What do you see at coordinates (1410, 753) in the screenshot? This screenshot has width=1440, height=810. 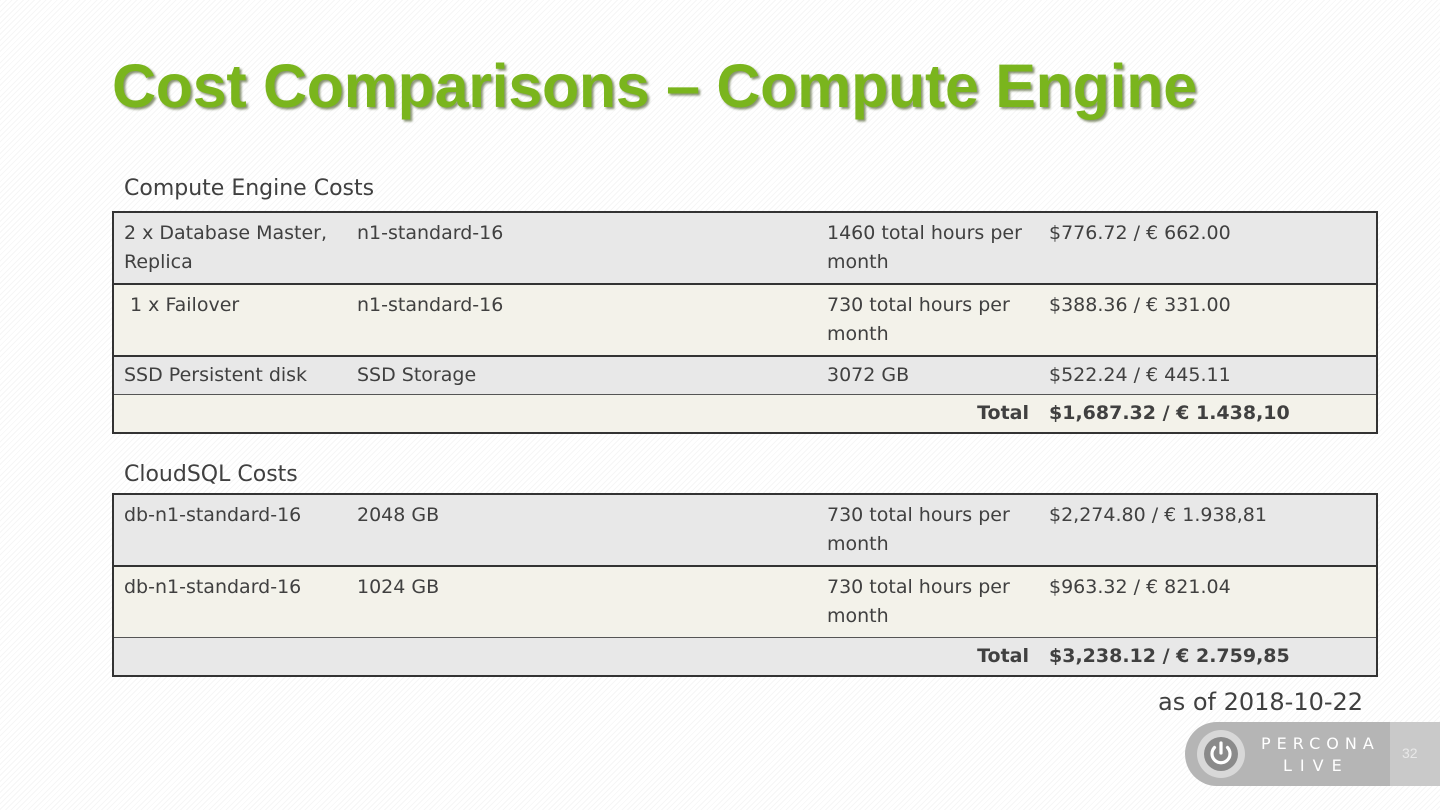 I see `page-number: 32` at bounding box center [1410, 753].